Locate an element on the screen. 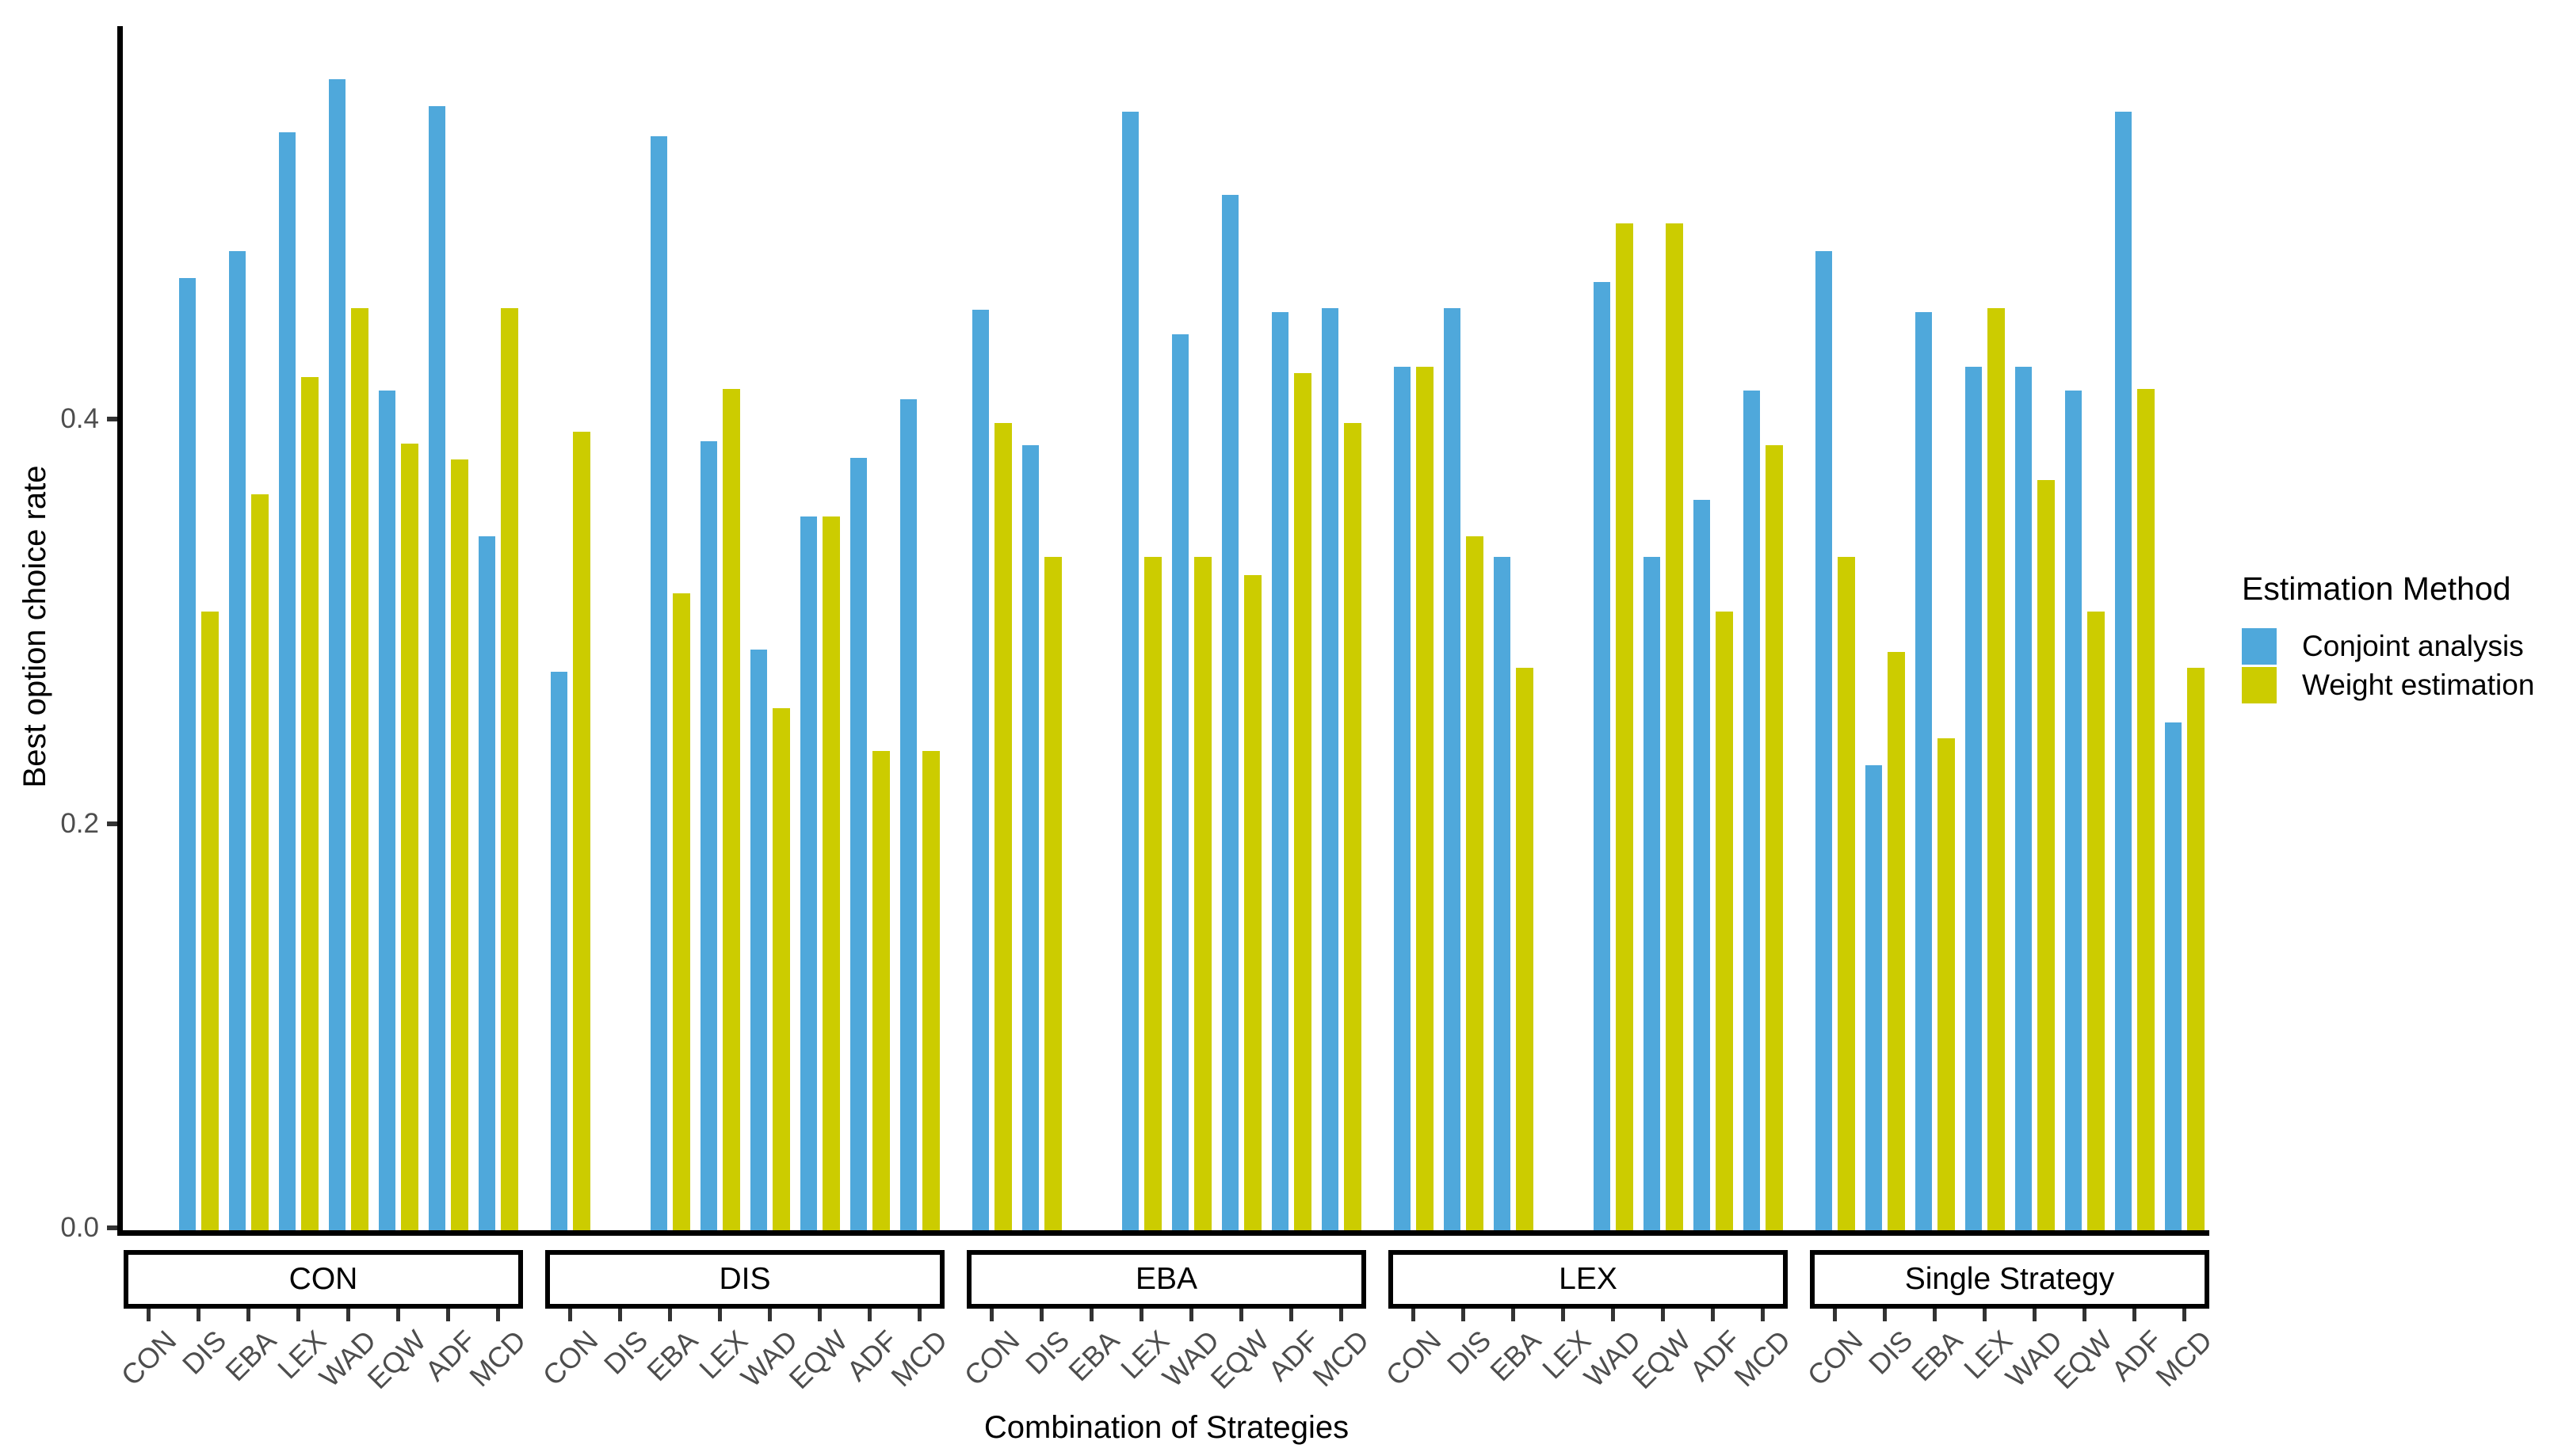  bar-eba-lex-conjoint is located at coordinates (1130, 671).